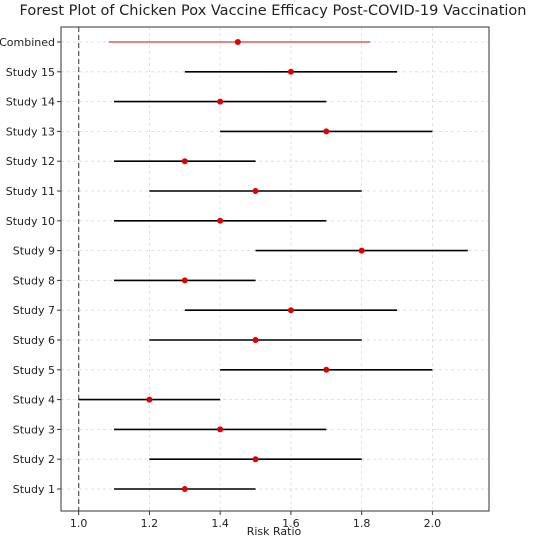  Describe the element at coordinates (30, 191) in the screenshot. I see `y-tick-label-study-11: Study 11` at that location.